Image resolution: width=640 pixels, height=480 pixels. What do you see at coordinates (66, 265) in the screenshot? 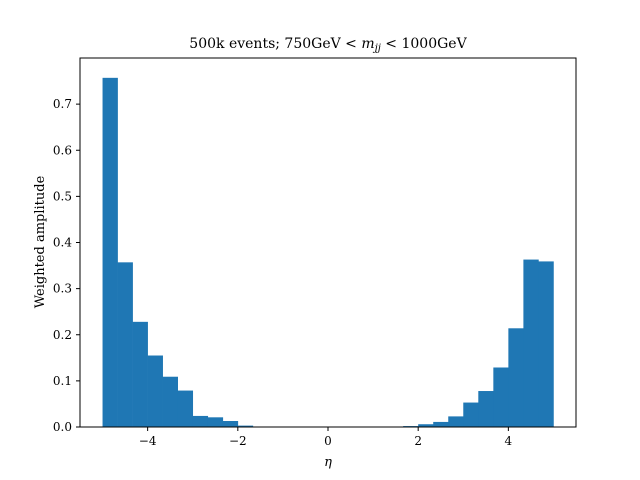
I see `y-axis-ticks: 0.0 0.1 0.2 0.3 0.4 0.5 0.6 0.7` at bounding box center [66, 265].